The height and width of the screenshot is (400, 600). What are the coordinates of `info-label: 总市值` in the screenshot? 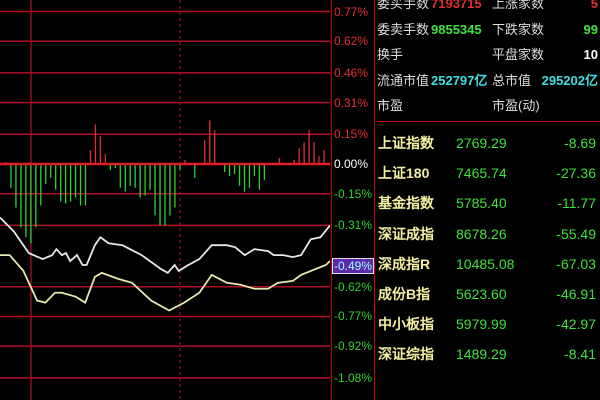 It's located at (512, 80).